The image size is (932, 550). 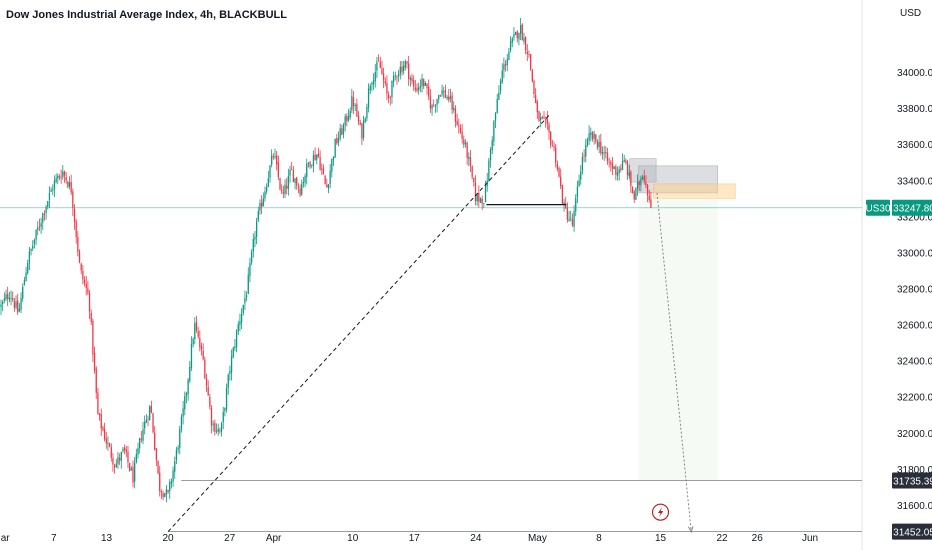 I want to click on price-tag-label: 33247.80, so click(x=912, y=209).